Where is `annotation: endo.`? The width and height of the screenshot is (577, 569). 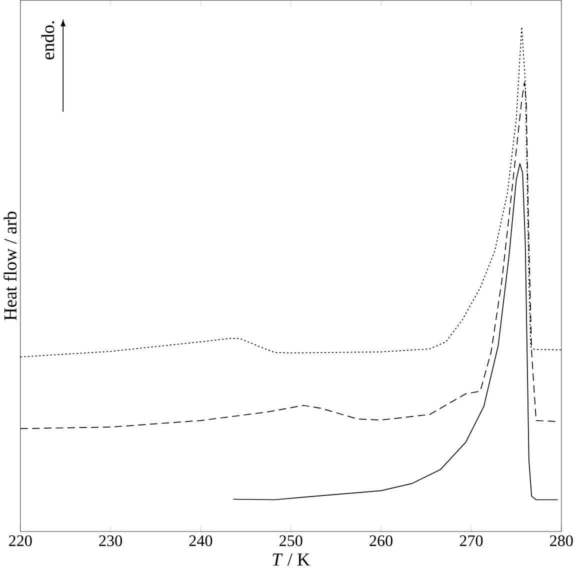
annotation: endo. is located at coordinates (47, 40).